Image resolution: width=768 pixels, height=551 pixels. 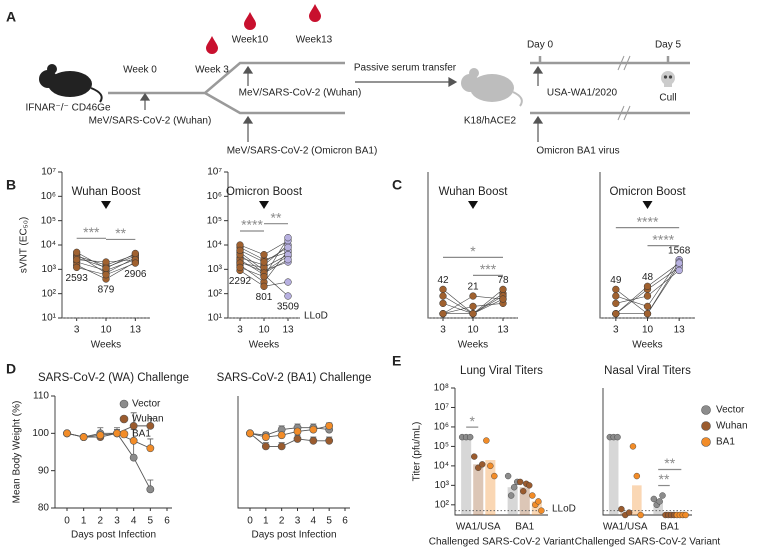 I want to click on axes, so click(x=293, y=452).